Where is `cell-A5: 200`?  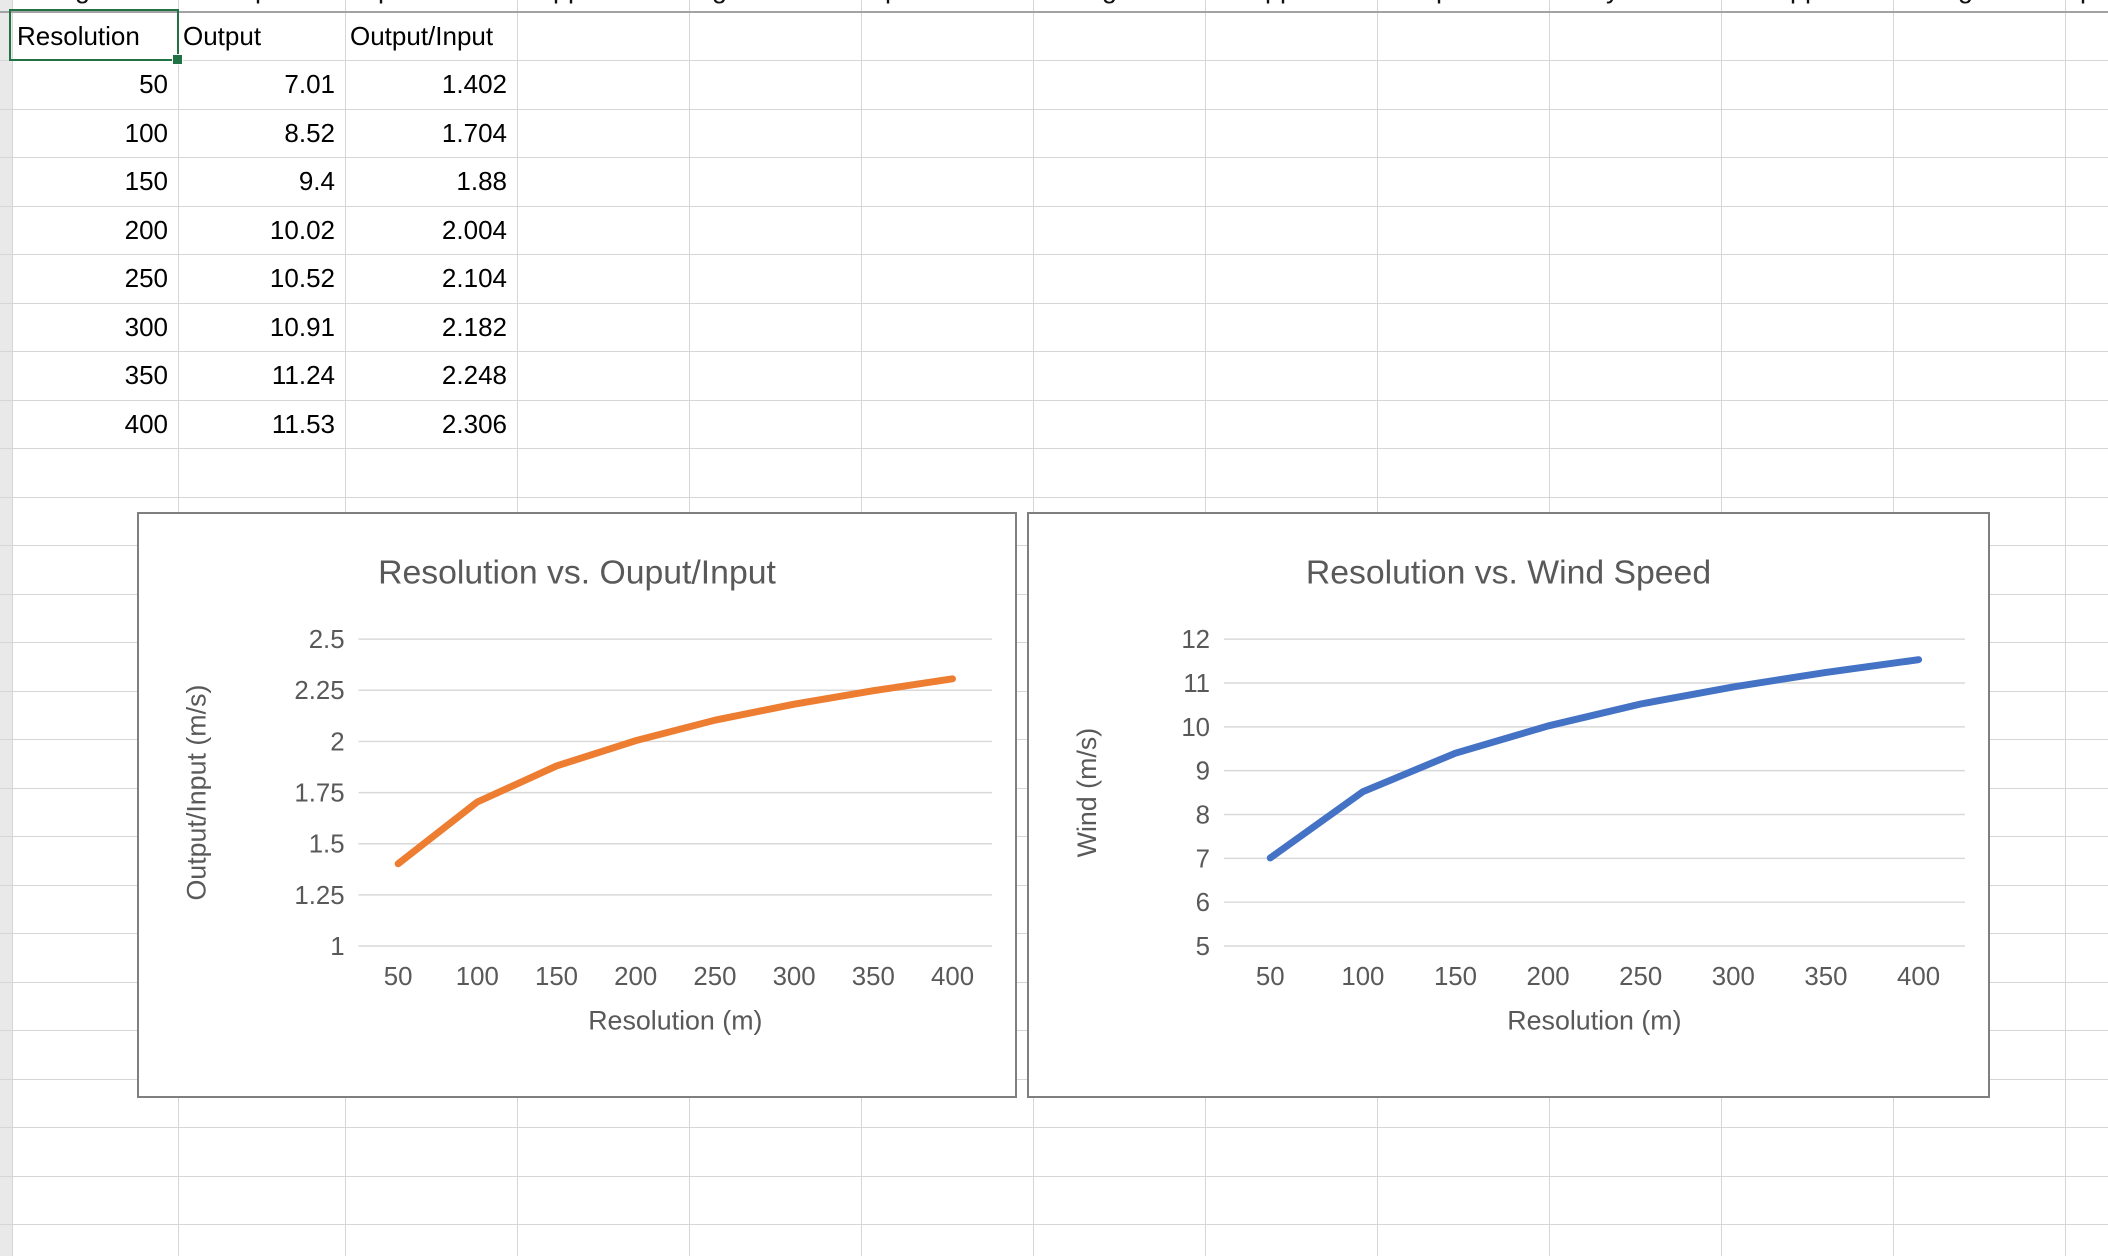
cell-A5: 200 is located at coordinates (146, 229).